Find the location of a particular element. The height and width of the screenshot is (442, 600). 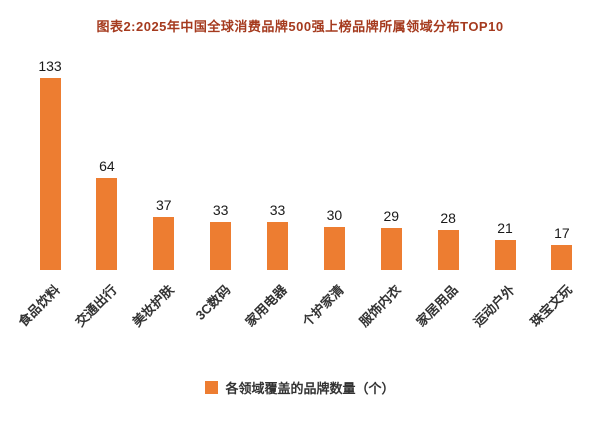

value-label: 21 is located at coordinates (505, 228).